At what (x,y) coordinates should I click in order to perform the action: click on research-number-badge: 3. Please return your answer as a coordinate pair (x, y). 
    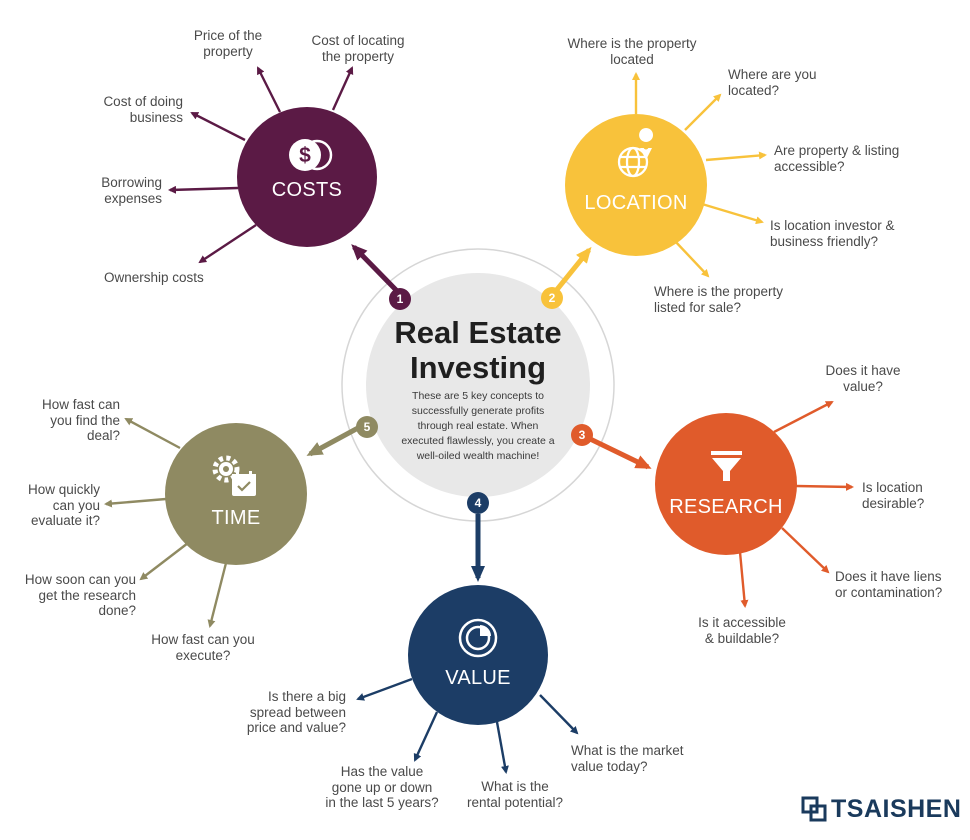
    Looking at the image, I should click on (582, 435).